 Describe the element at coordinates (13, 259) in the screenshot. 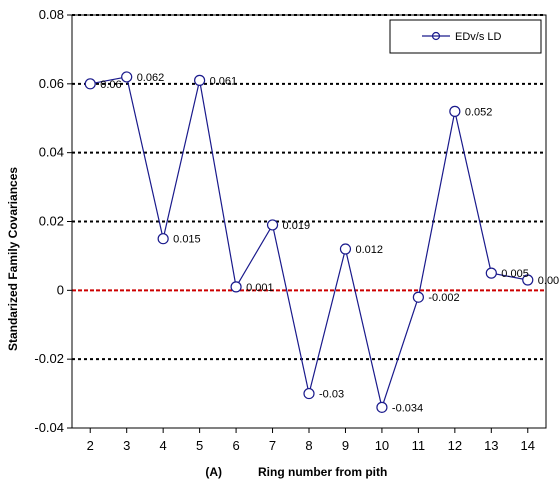

I see `y-axis-title: Standarized Family Covariances` at that location.